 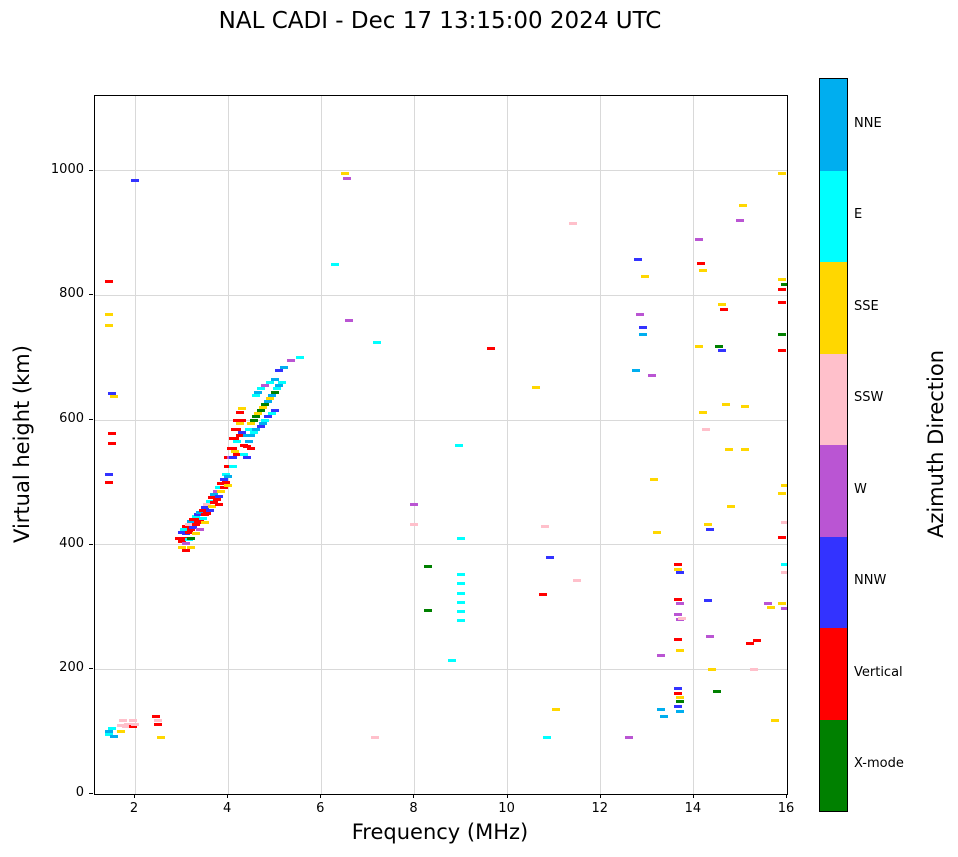 I want to click on x-tick-label: 12, so click(x=599, y=808).